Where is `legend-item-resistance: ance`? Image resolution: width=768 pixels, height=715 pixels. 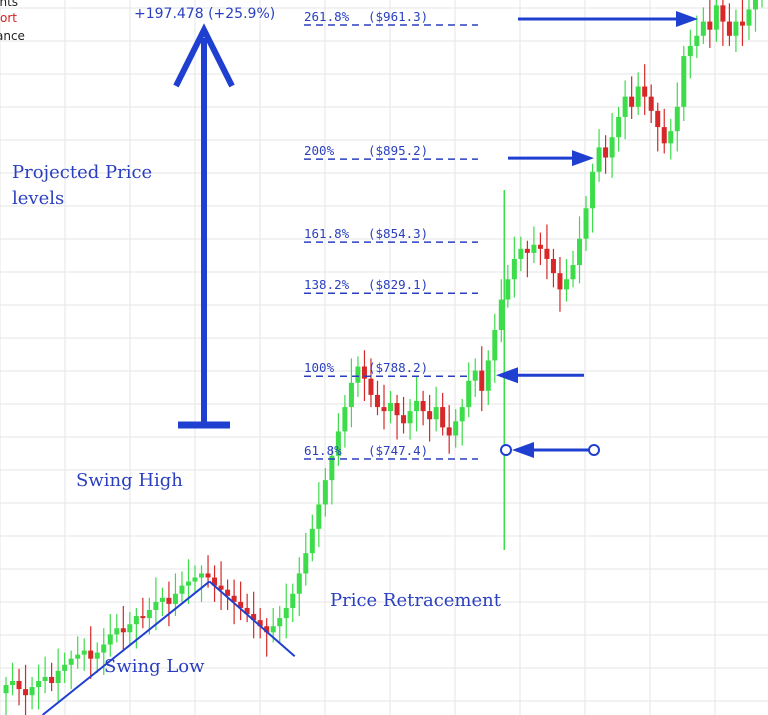 legend-item-resistance: ance is located at coordinates (12, 36).